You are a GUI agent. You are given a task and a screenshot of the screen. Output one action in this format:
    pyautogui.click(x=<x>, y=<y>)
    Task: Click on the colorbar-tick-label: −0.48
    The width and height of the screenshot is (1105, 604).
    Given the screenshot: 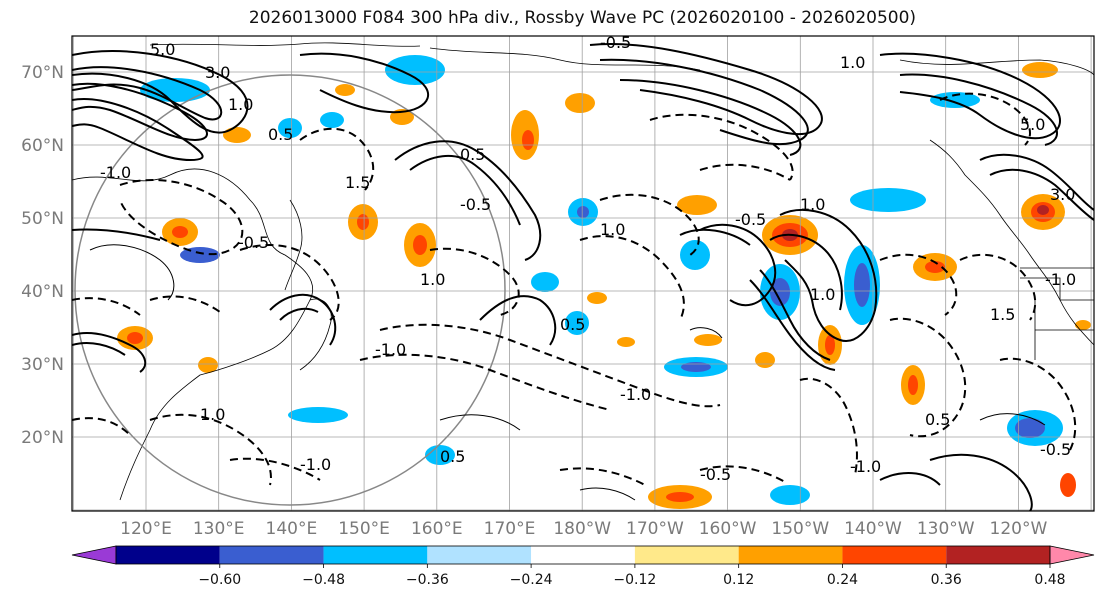 What is the action you would take?
    pyautogui.click(x=323, y=580)
    